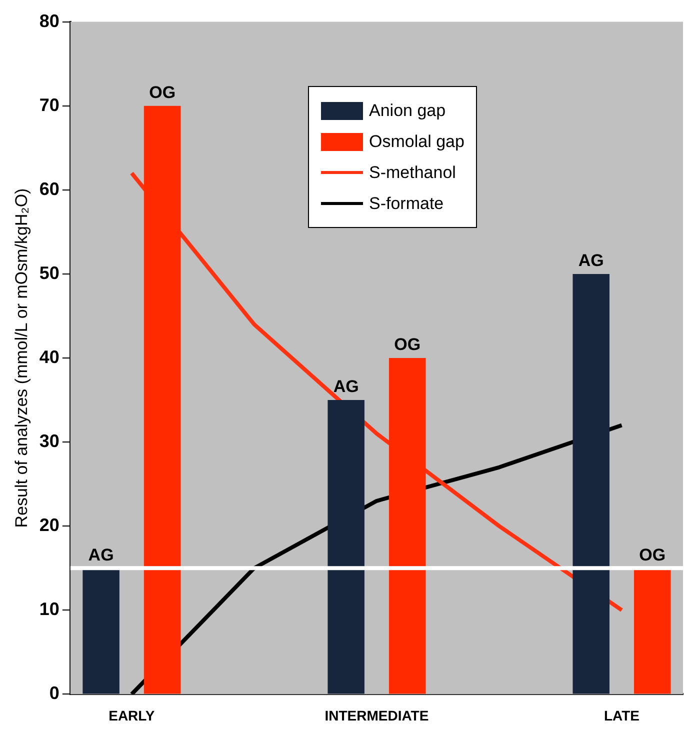  What do you see at coordinates (49, 441) in the screenshot?
I see `y-tick-label: 30` at bounding box center [49, 441].